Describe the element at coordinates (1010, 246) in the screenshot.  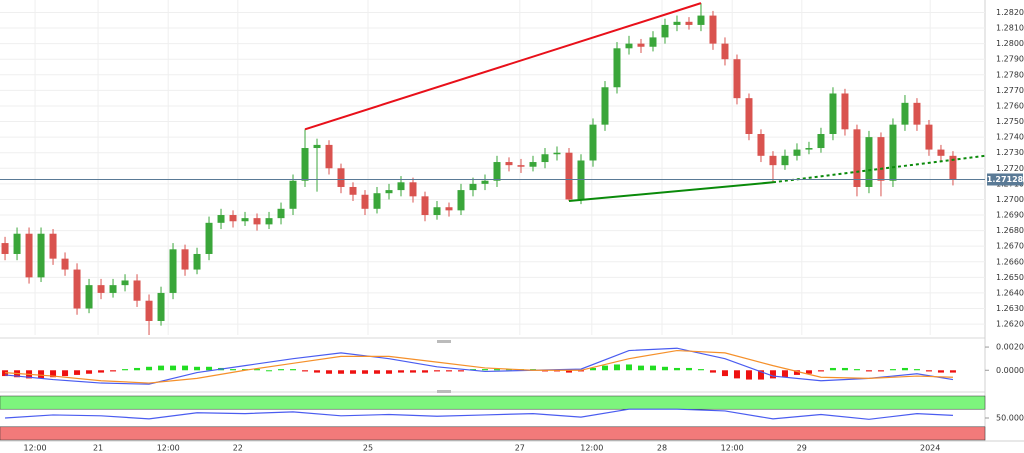
I see `y-tick-label: 1.2670` at that location.